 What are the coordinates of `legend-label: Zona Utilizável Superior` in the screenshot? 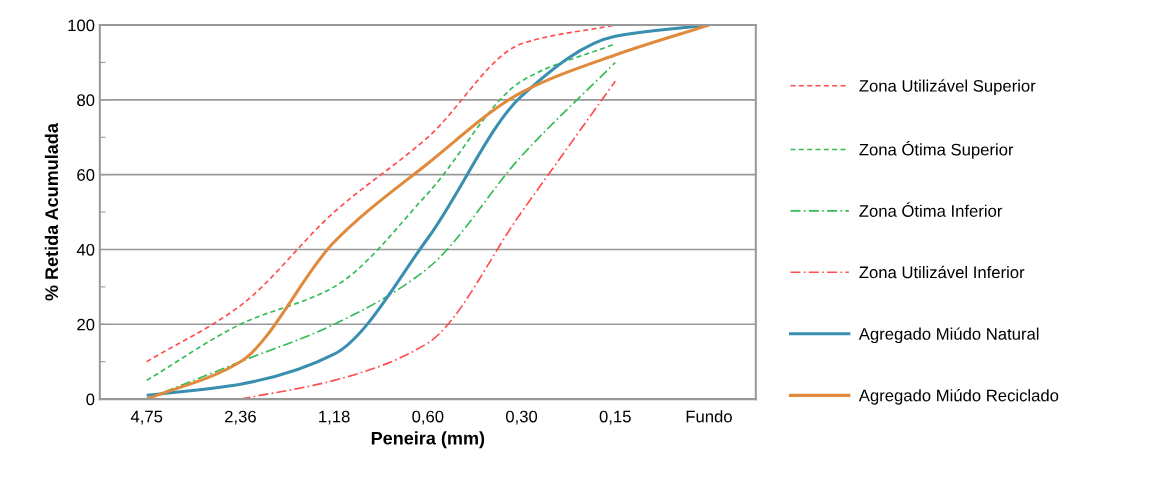 It's located at (947, 87).